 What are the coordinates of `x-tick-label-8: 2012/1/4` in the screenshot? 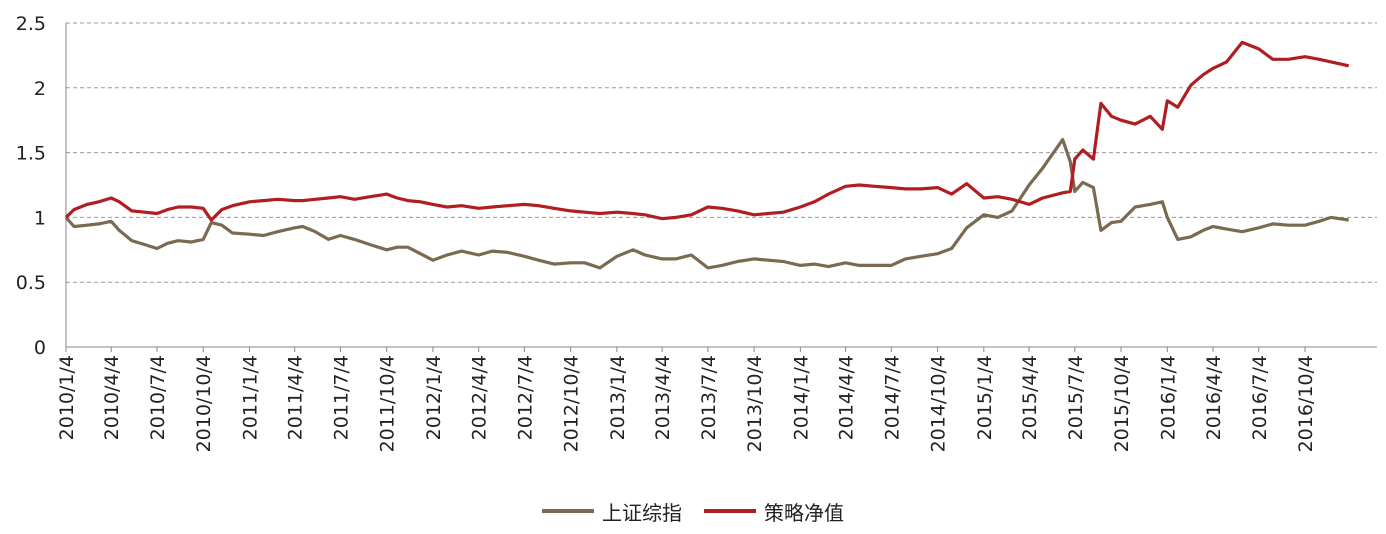 It's located at (434, 397).